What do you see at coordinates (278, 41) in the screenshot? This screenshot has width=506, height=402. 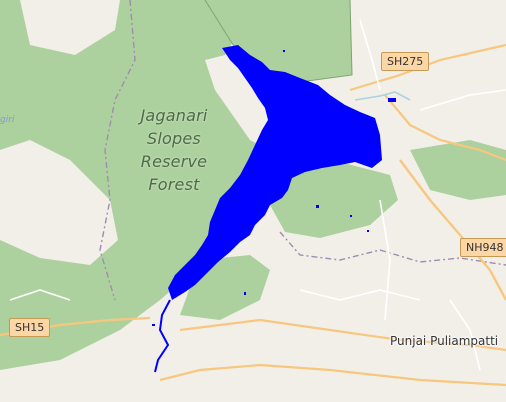 I see `forest-area-north` at bounding box center [278, 41].